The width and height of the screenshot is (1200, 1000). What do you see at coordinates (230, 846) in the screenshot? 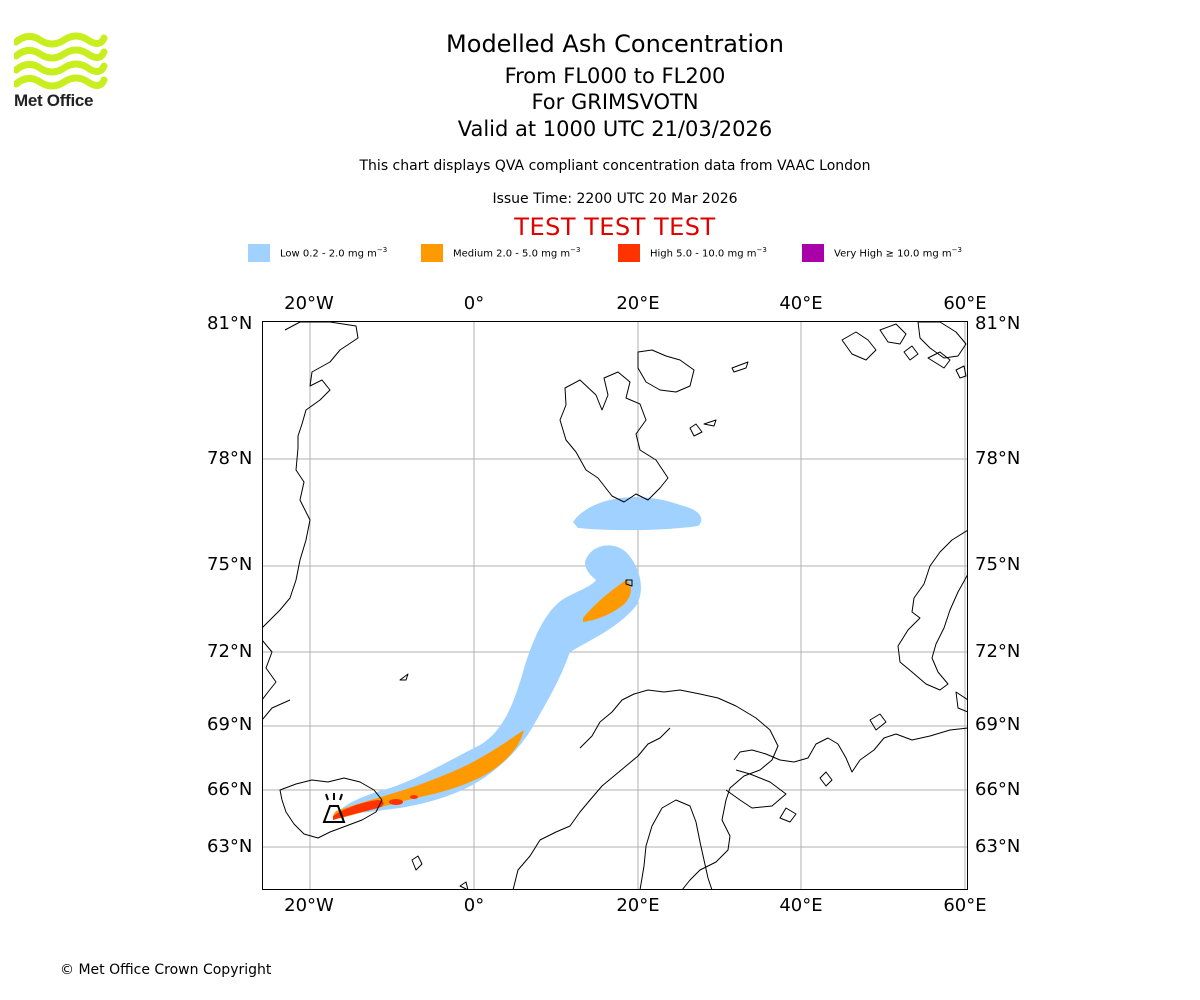
I see `lat-label-left-63n: 63°N` at bounding box center [230, 846].